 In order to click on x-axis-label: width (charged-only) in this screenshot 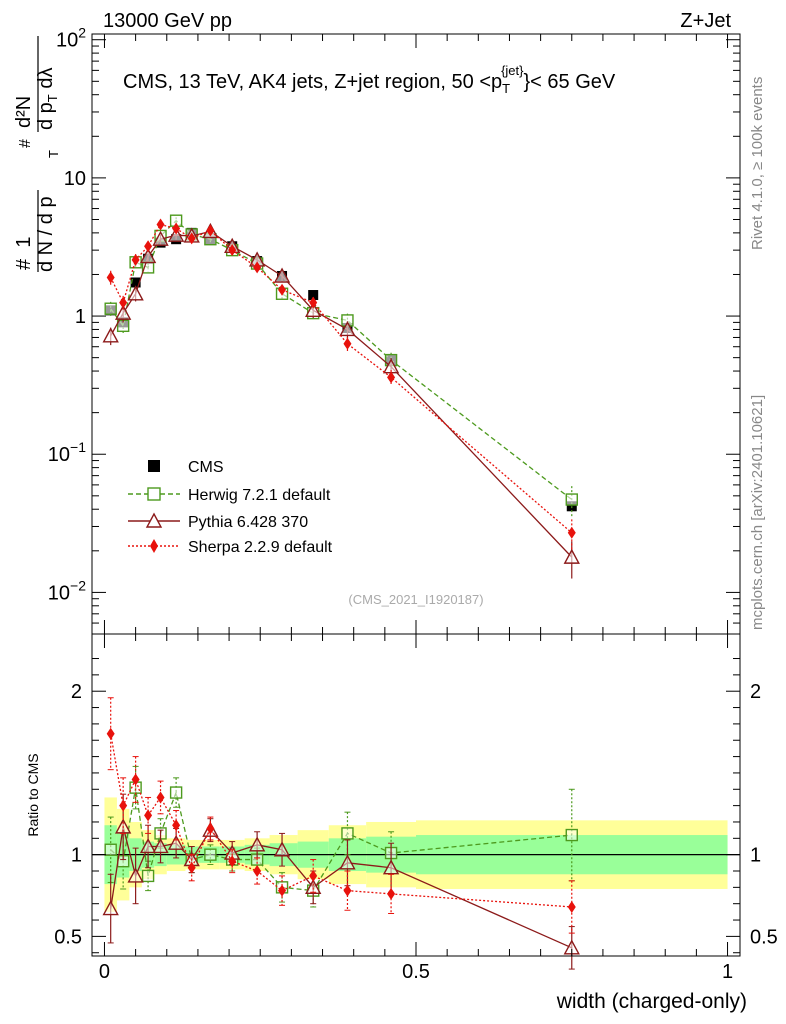, I will do `click(651, 1001)`.